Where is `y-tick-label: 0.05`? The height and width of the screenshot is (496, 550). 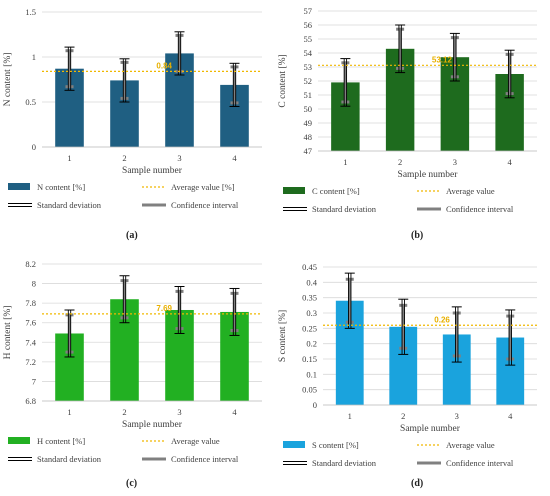 y-tick-label: 0.05 is located at coordinates (309, 390).